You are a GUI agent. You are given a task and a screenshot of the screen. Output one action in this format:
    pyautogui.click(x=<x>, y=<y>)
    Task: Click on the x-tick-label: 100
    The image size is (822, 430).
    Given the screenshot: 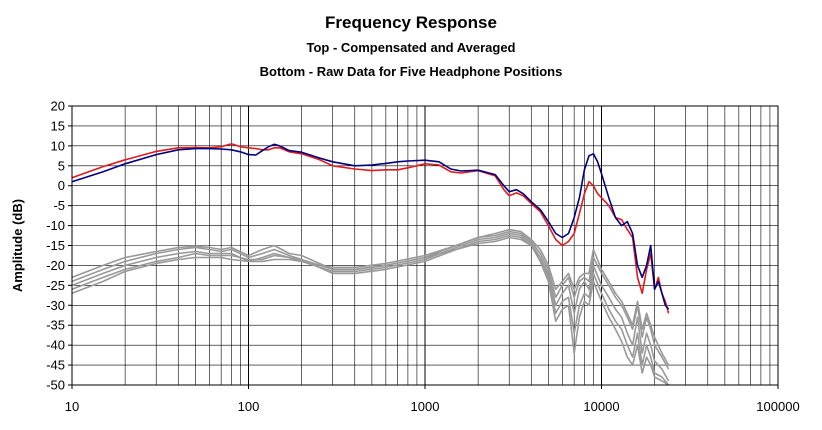 What is the action you would take?
    pyautogui.click(x=249, y=406)
    